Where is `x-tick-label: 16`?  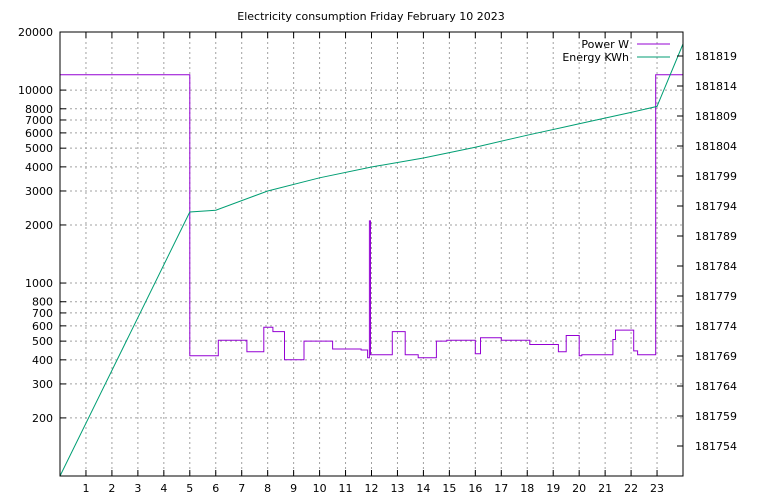 x-tick-label: 16 is located at coordinates (475, 488).